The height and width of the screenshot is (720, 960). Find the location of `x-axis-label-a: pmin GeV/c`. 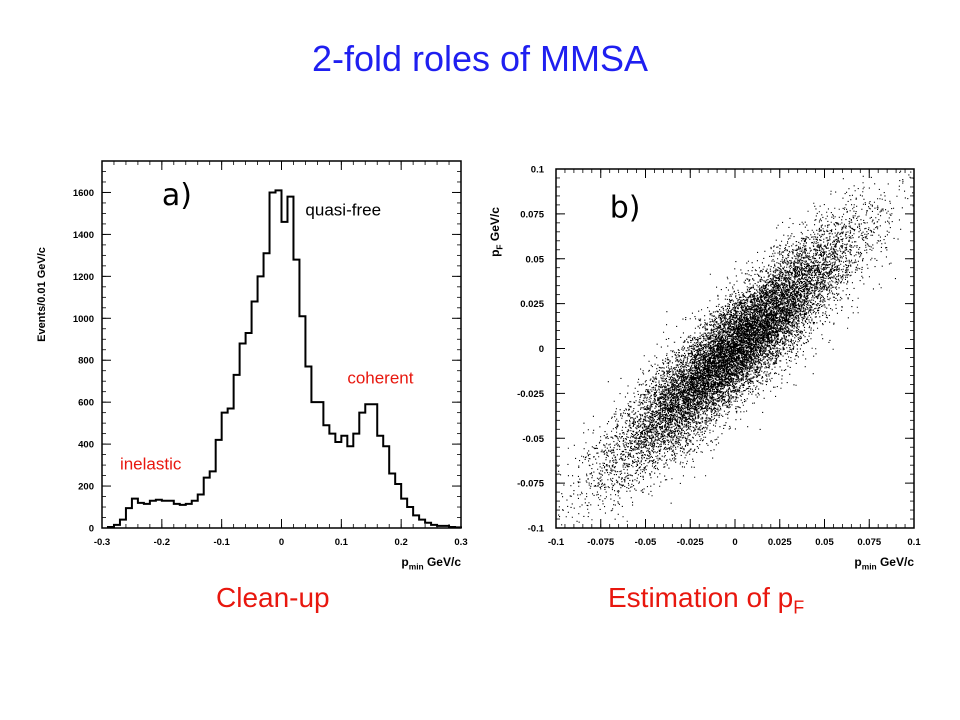

x-axis-label-a: pmin GeV/c is located at coordinates (431, 563).